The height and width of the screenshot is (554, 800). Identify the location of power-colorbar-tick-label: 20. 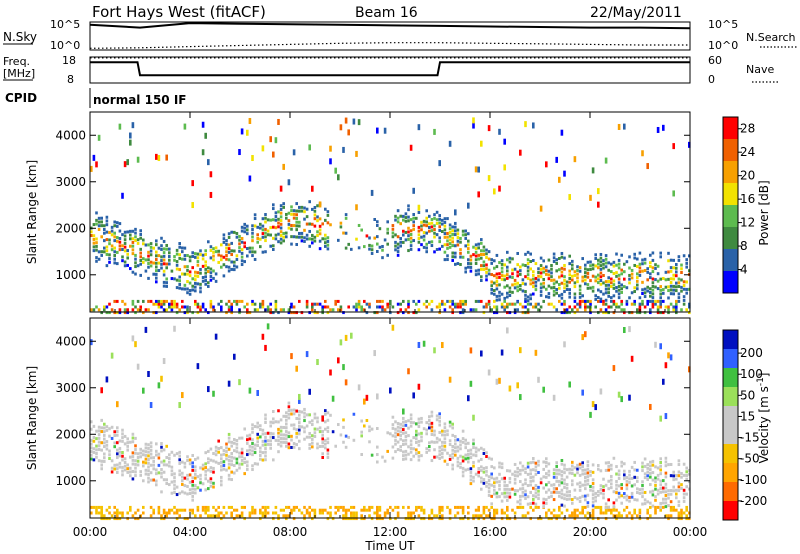
(747, 176).